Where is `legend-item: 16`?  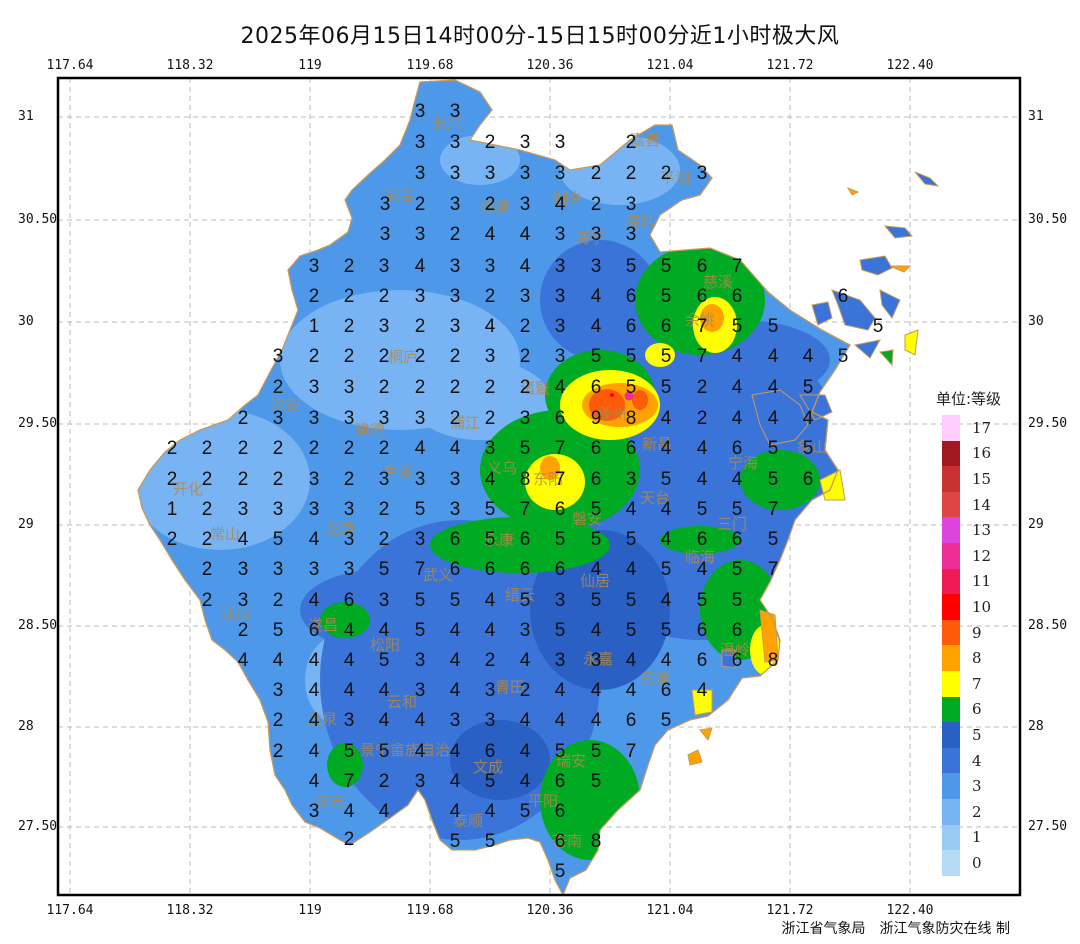
legend-item: 16 is located at coordinates (981, 453).